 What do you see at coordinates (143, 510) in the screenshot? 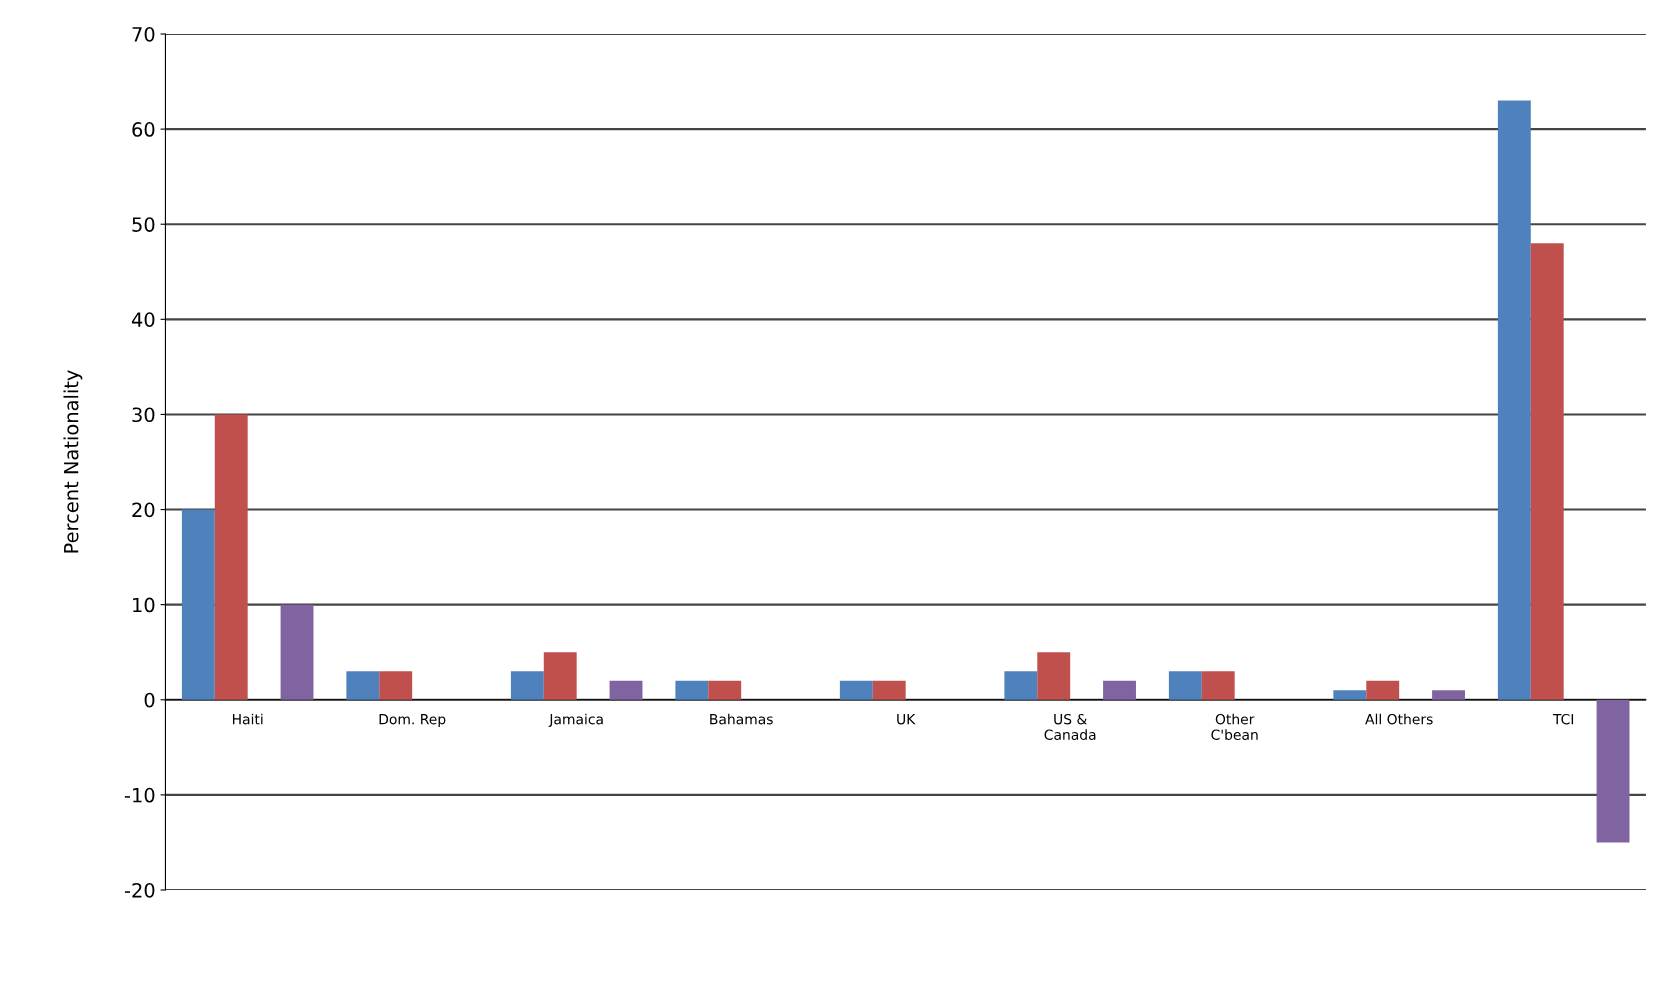
I see `y-tick-label: 20` at bounding box center [143, 510].